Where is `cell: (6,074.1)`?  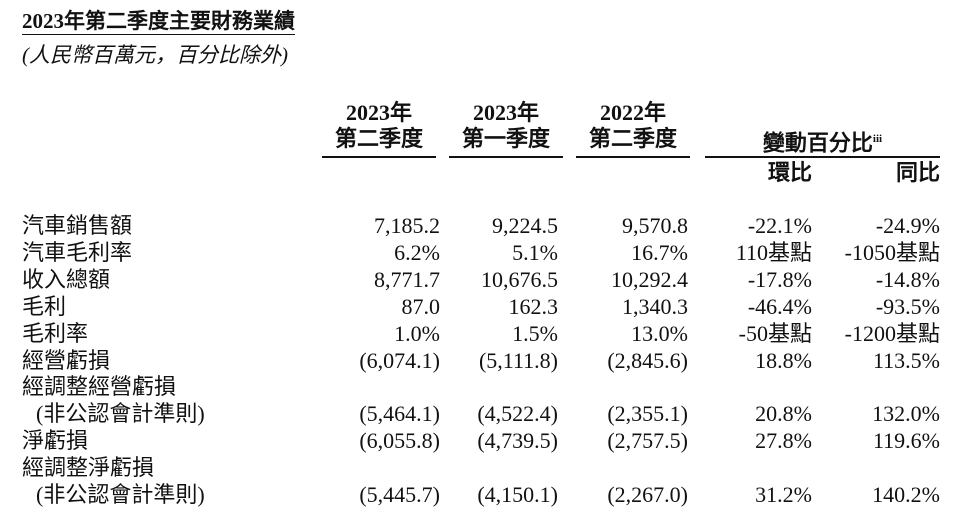 cell: (6,074.1) is located at coordinates (399, 360).